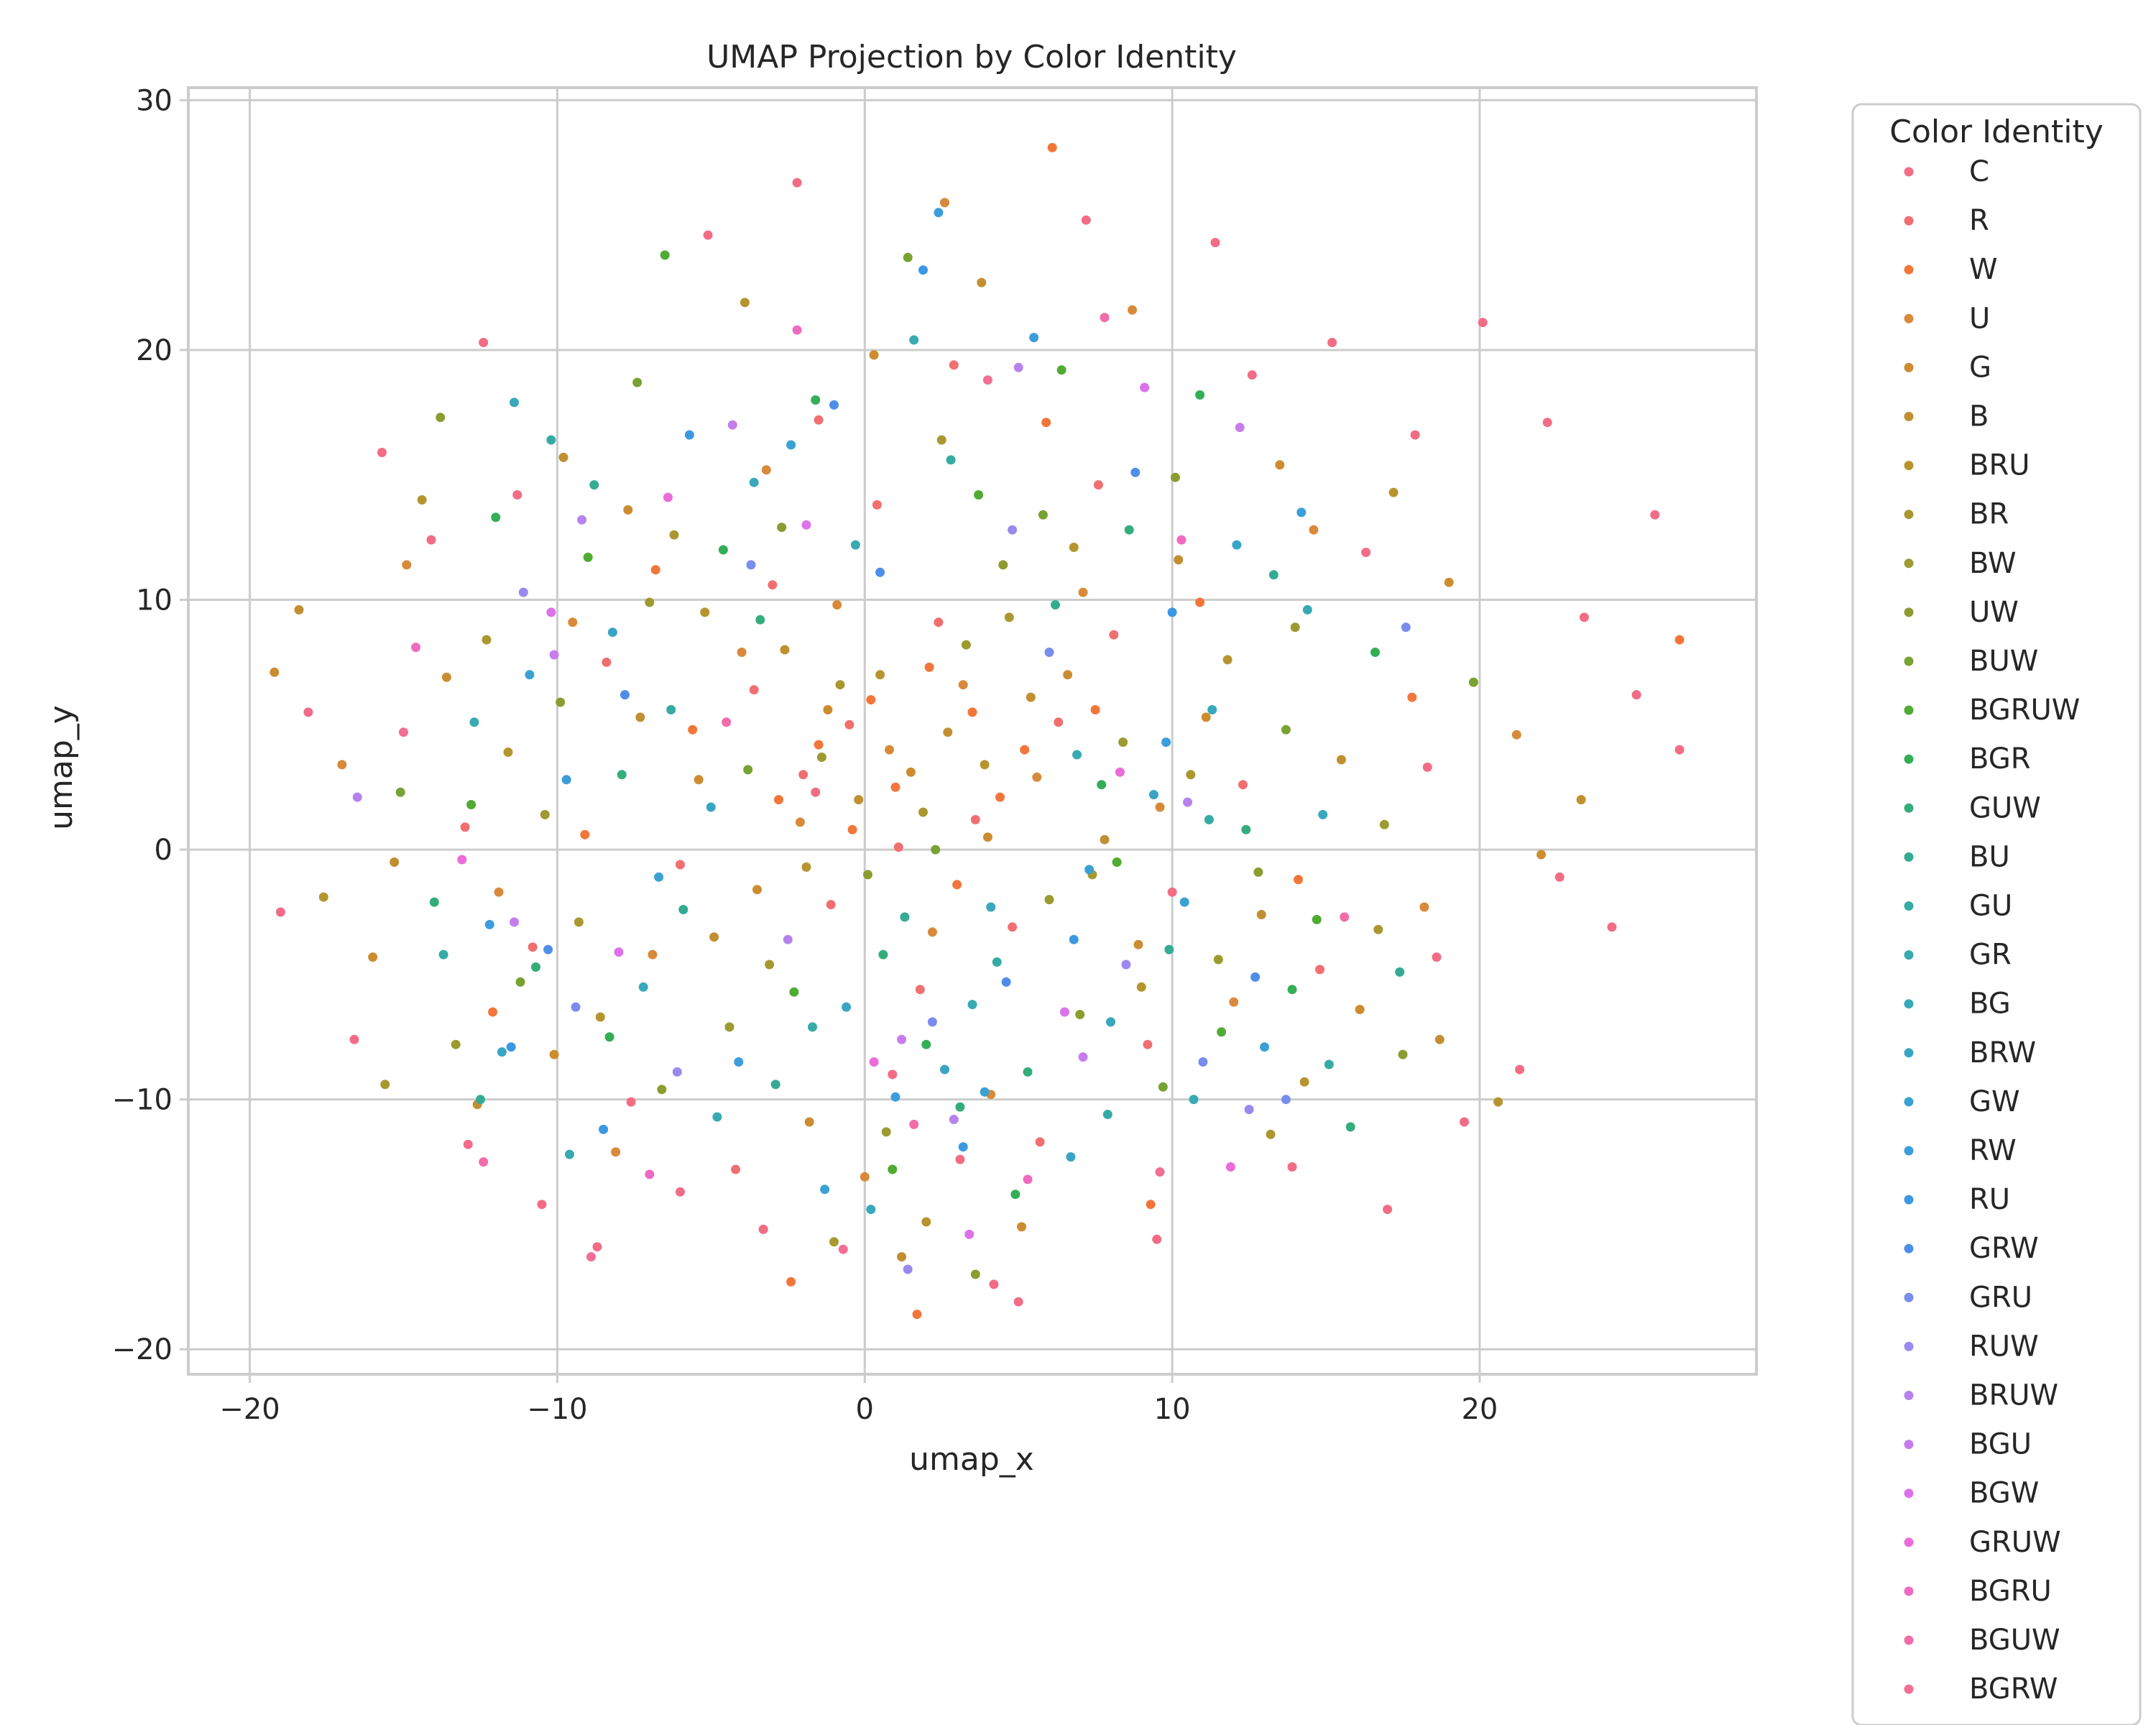  I want to click on legend-label: G, so click(1980, 367).